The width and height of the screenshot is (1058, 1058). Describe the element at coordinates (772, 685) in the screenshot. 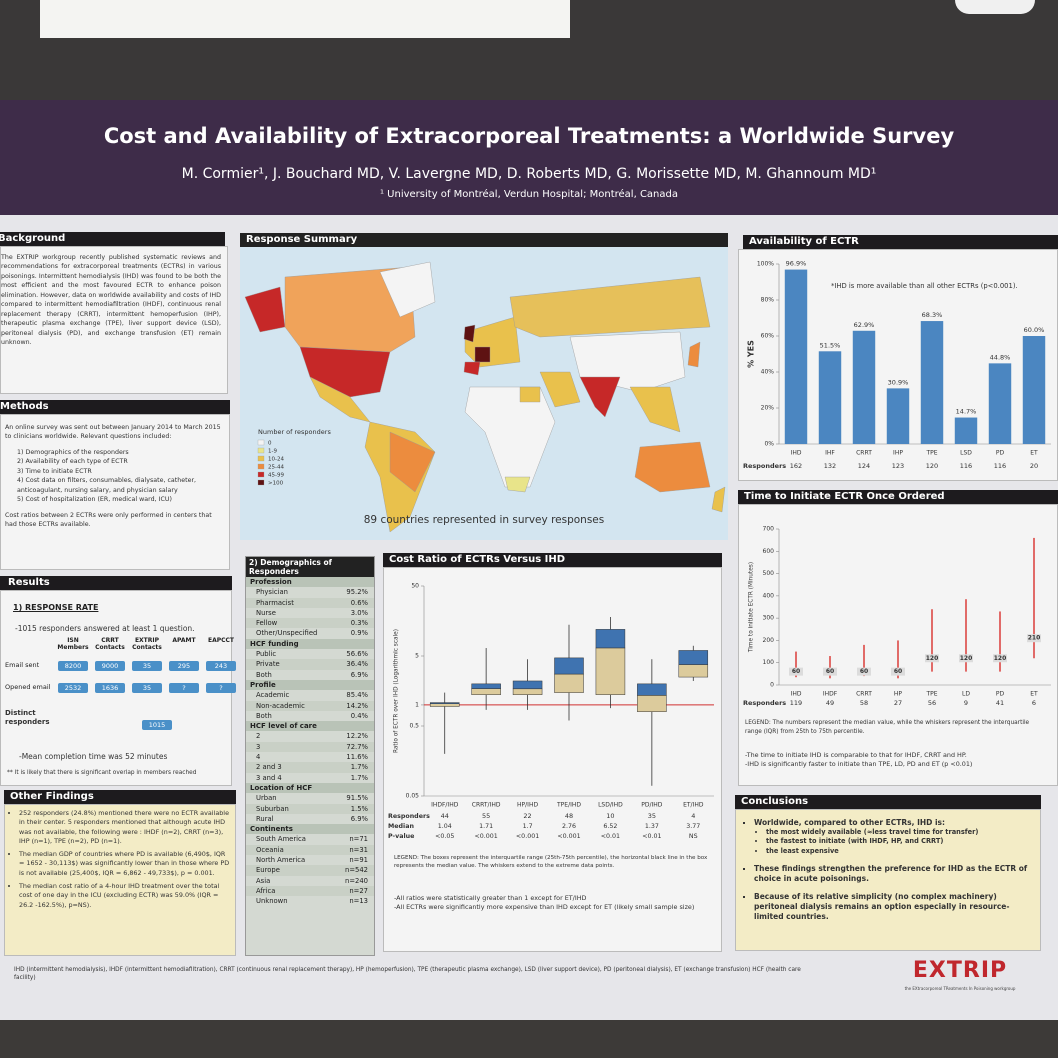

I see `y-tick-label: 0` at that location.